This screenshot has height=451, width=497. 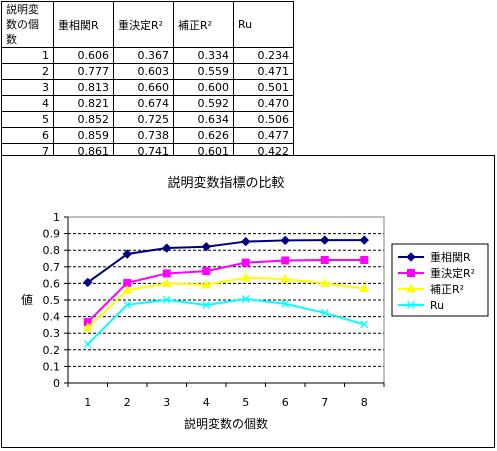 I want to click on table-cell: 0.738, so click(x=143, y=135).